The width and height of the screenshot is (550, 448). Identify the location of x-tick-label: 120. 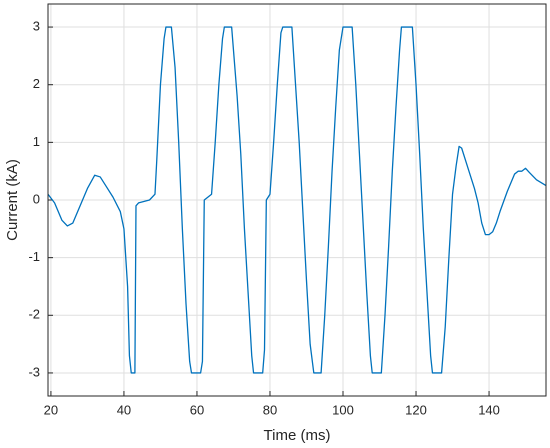
(416, 409).